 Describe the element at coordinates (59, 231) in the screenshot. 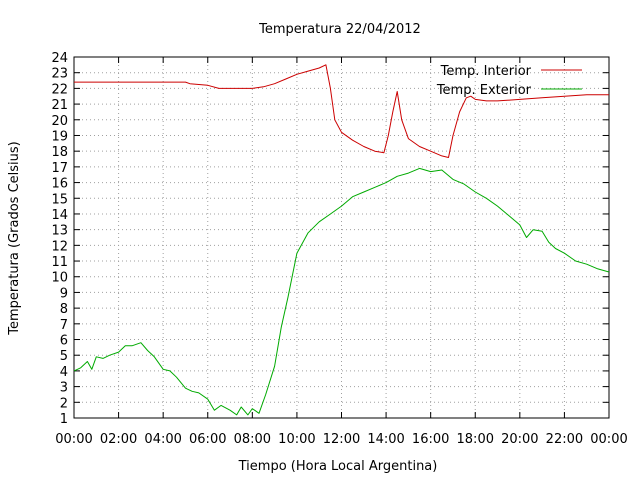

I see `y-tick-label: 13` at that location.